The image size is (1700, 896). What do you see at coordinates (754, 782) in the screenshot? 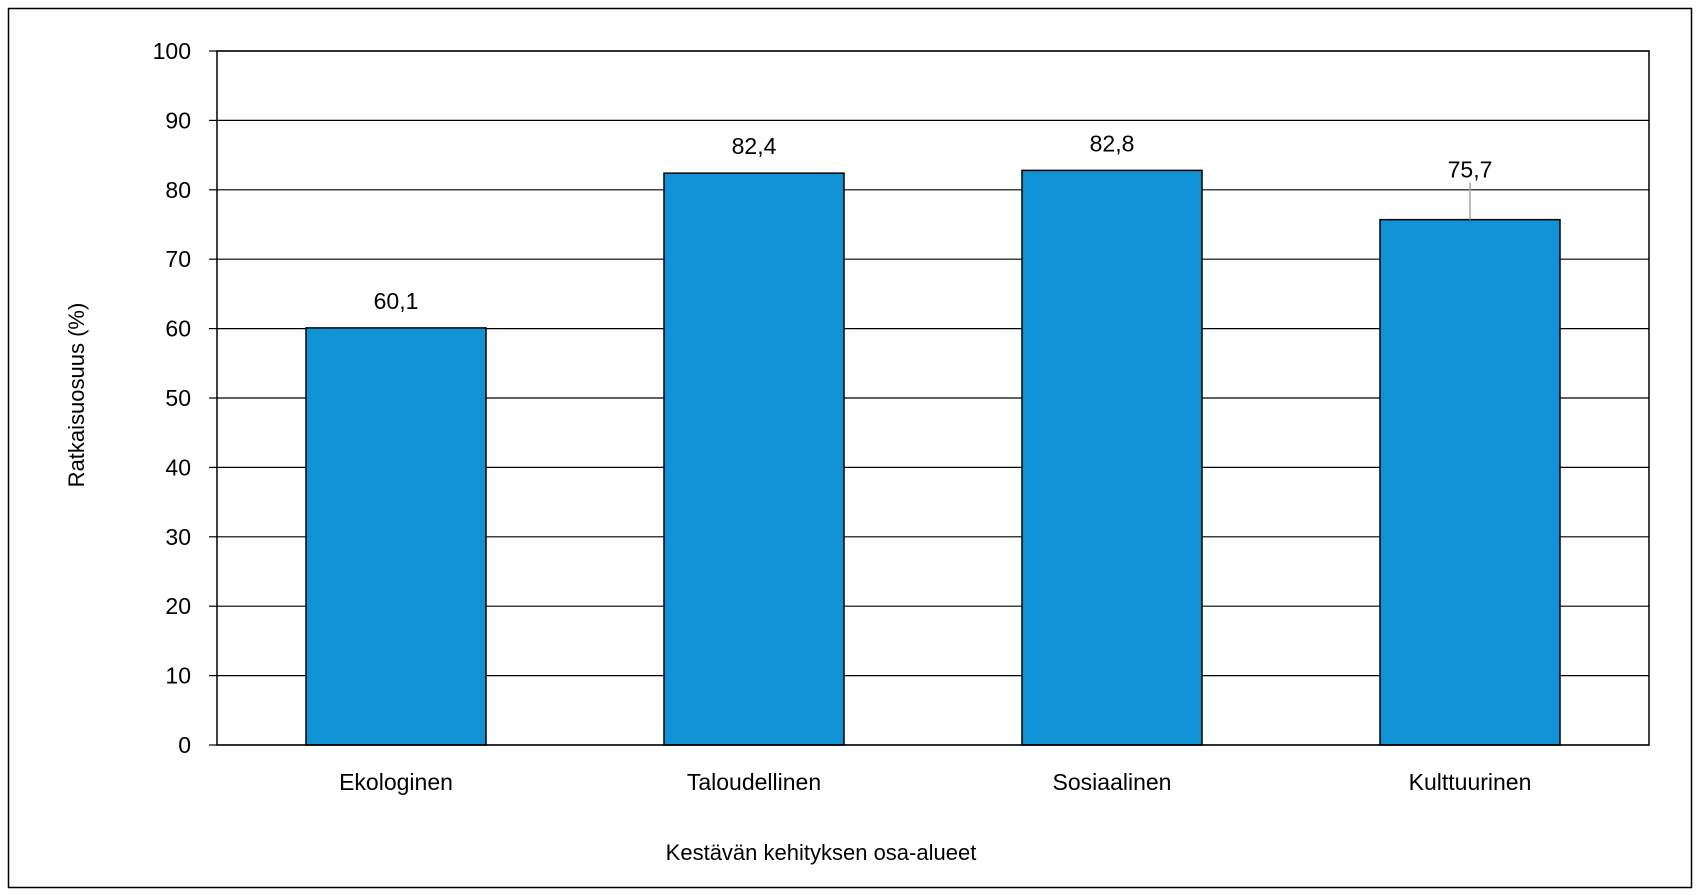
I see `x-category-label: Taloudellinen` at bounding box center [754, 782].